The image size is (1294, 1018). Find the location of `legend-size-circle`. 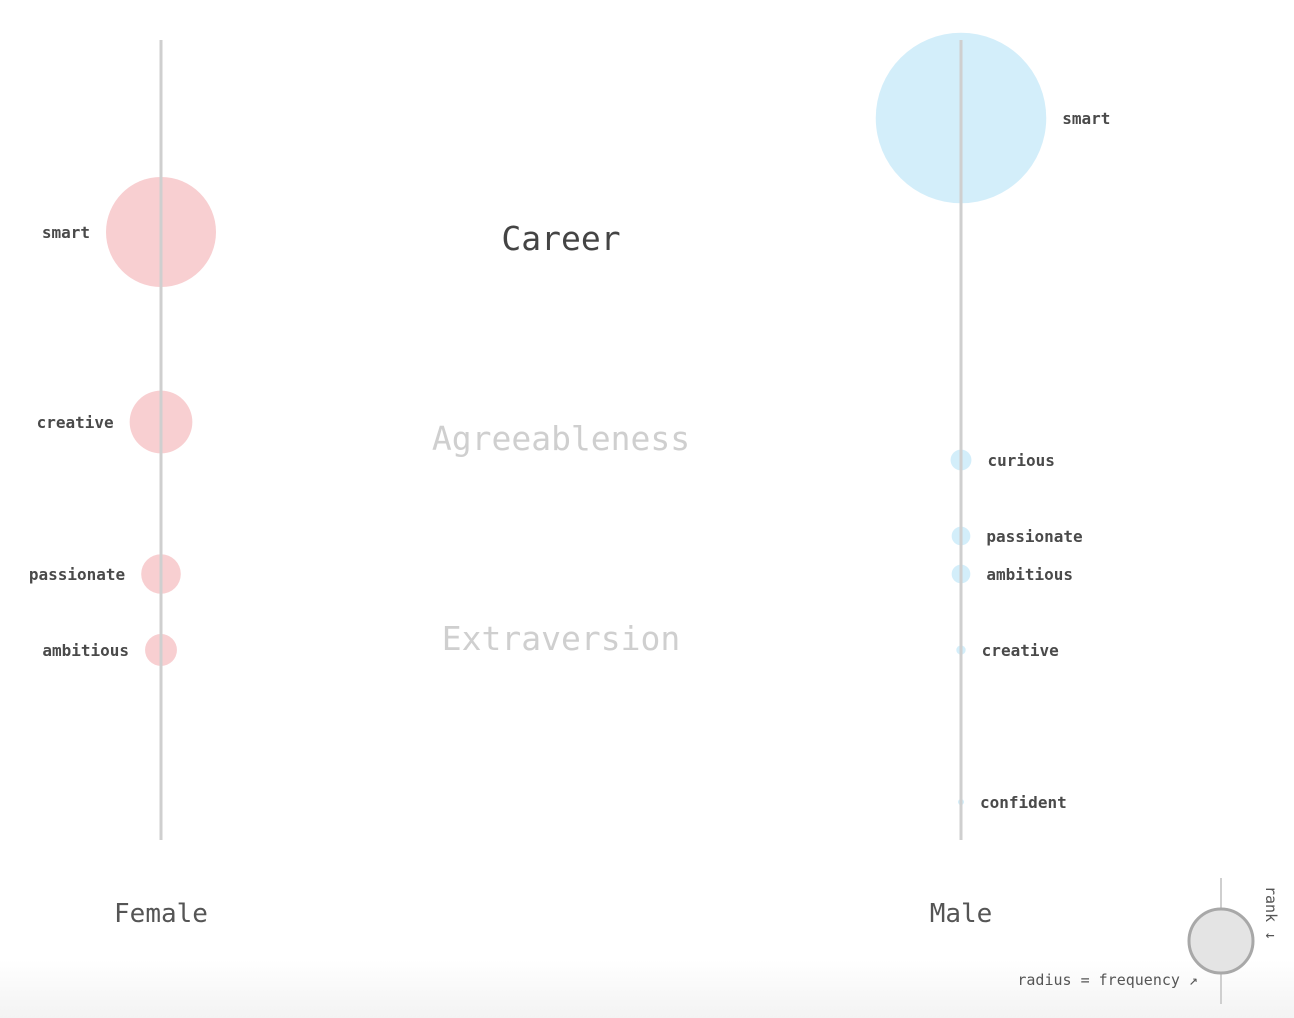

legend-size-circle is located at coordinates (1221, 941).